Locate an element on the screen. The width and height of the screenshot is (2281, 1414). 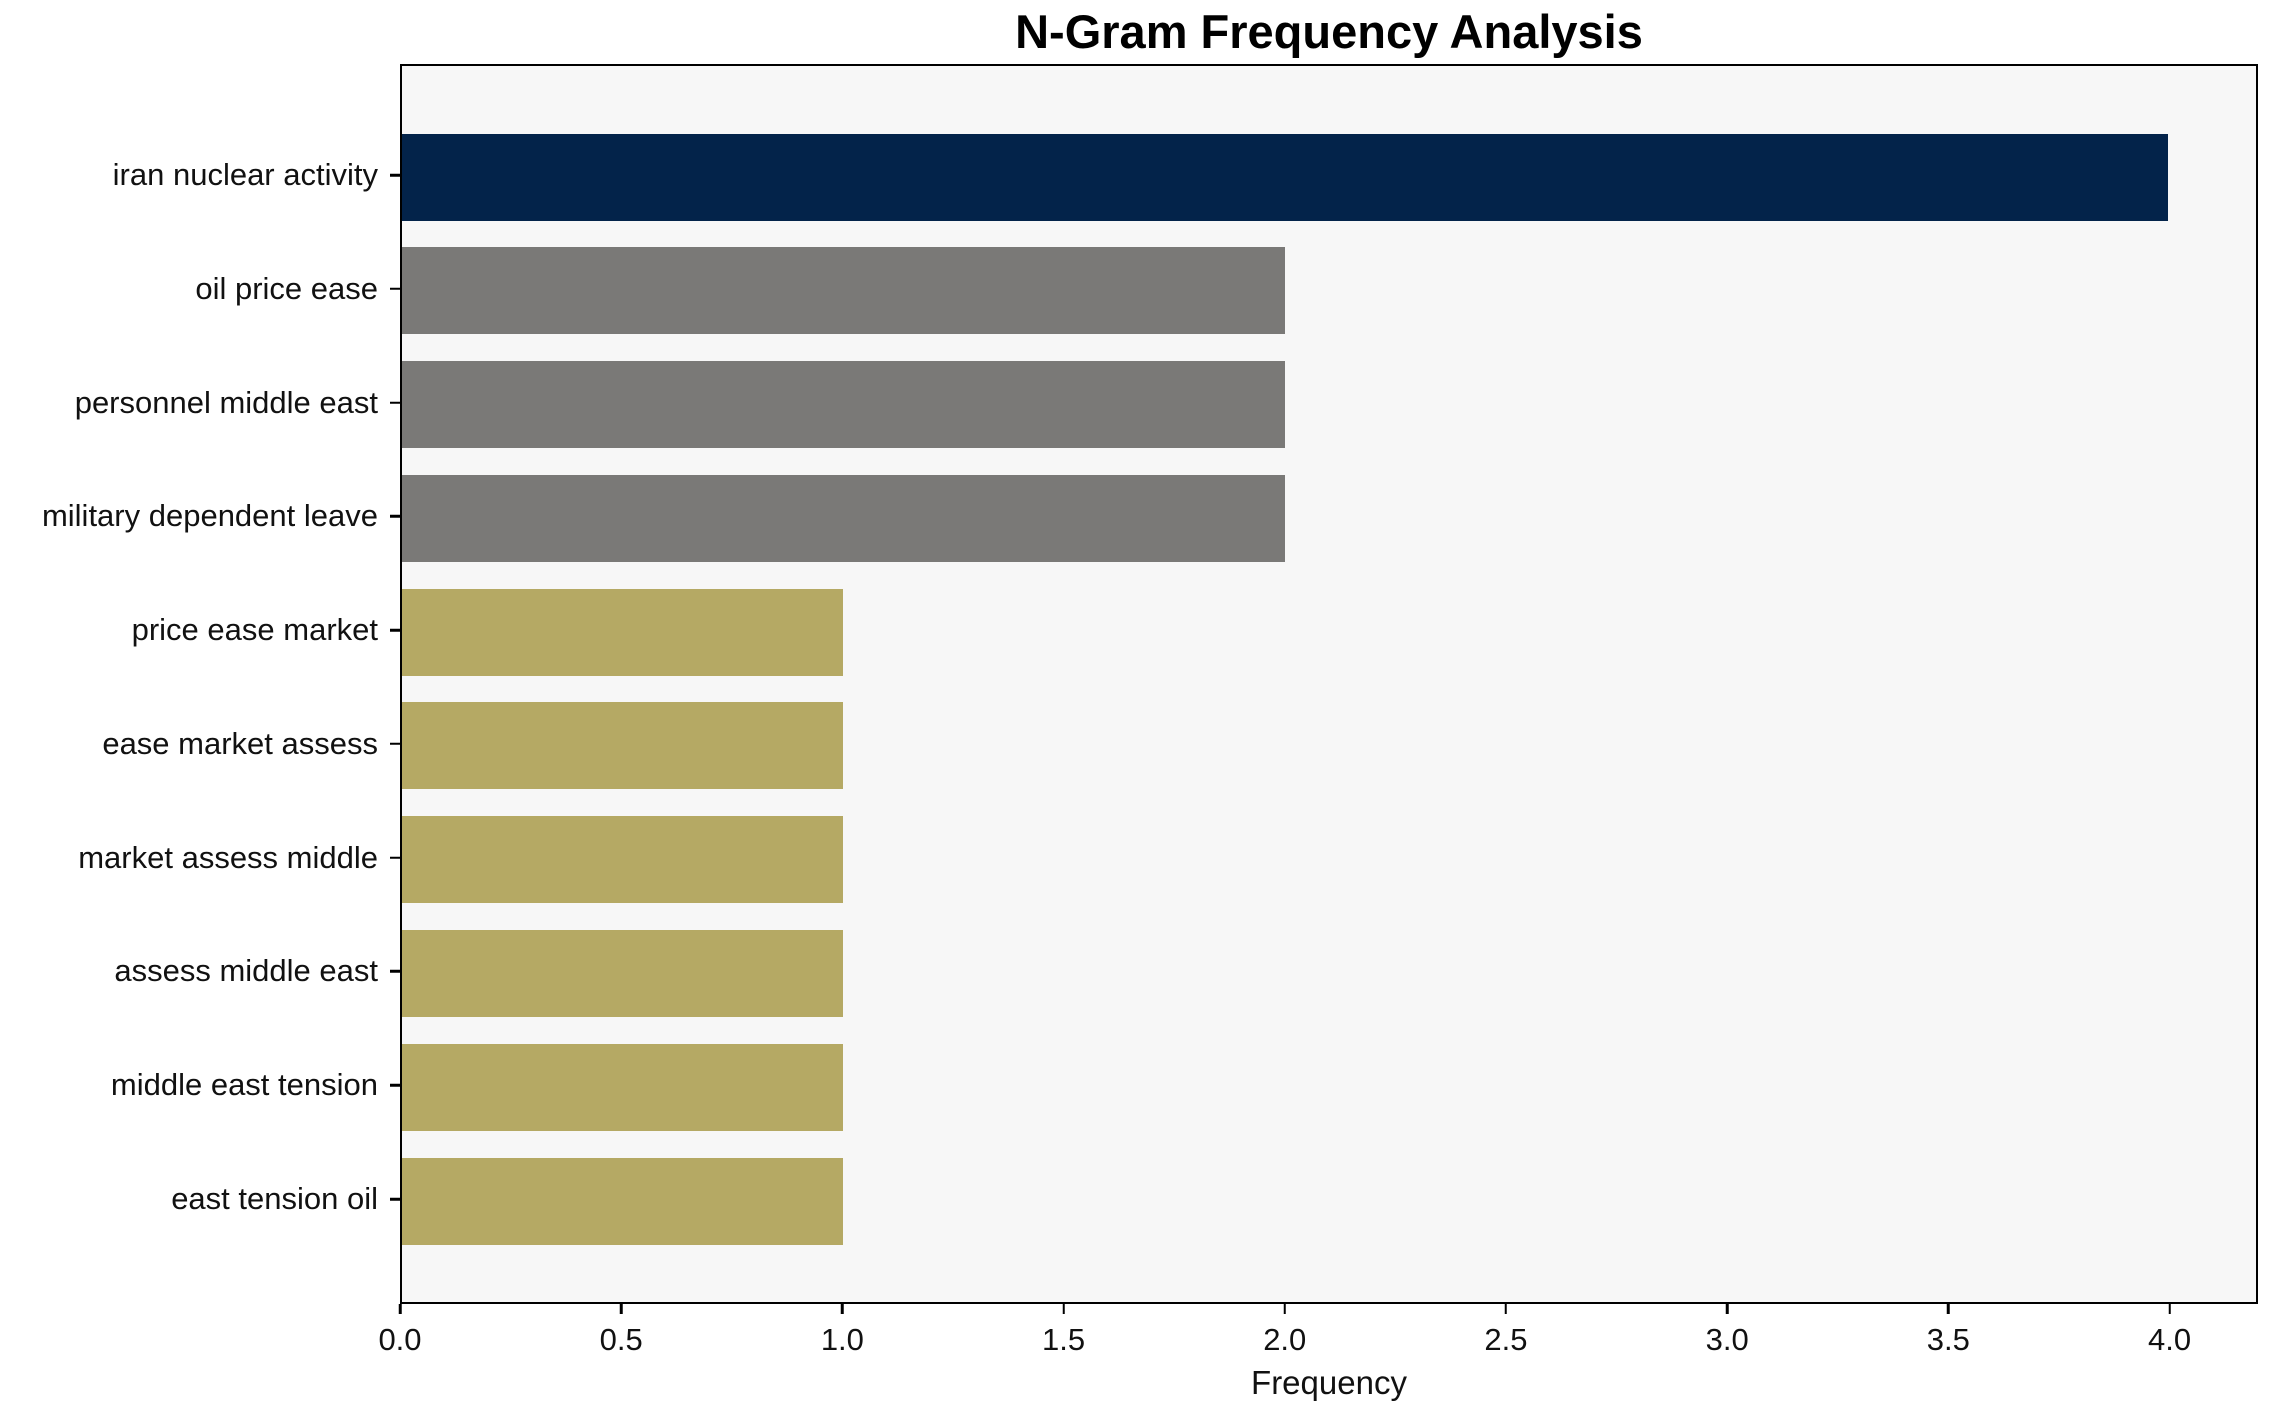
y-tick-label: east tension oil is located at coordinates (274, 1199).